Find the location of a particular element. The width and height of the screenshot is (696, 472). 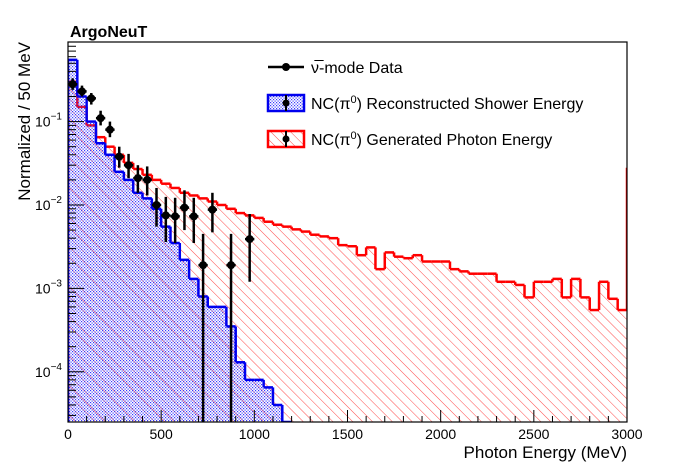

x-tick-label: 3000 is located at coordinates (626, 434).